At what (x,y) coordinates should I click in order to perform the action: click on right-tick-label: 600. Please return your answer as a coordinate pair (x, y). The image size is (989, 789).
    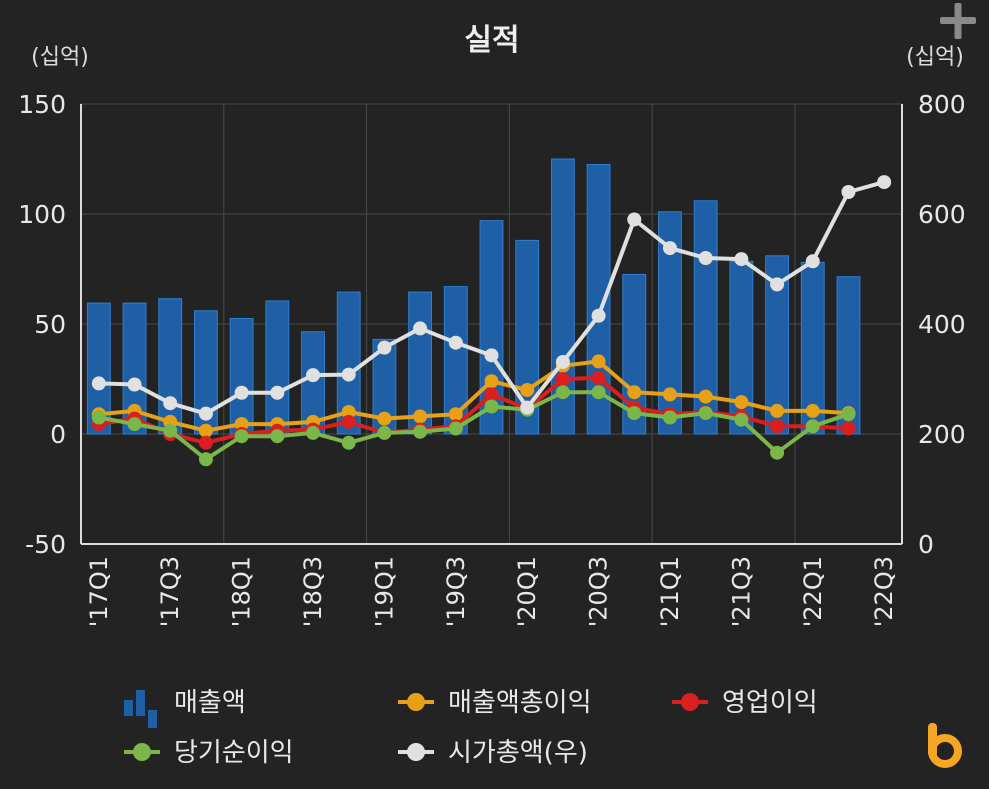
    Looking at the image, I should click on (942, 214).